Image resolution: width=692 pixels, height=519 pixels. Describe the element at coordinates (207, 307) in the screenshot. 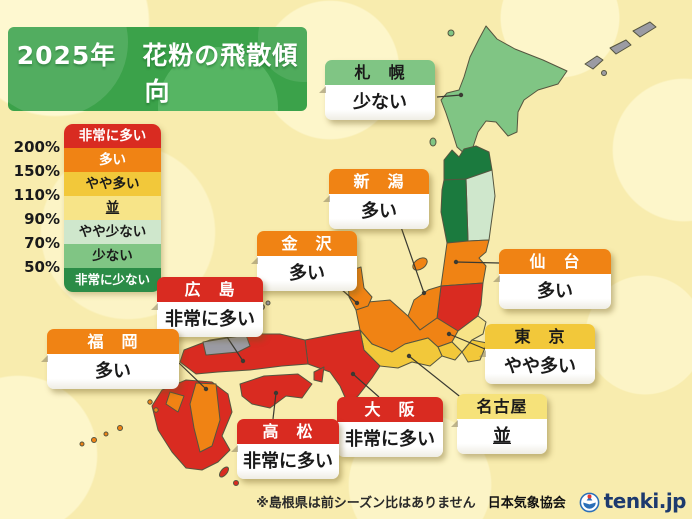

I see `city-label-hiroshima: 広 島 非常に多い` at that location.